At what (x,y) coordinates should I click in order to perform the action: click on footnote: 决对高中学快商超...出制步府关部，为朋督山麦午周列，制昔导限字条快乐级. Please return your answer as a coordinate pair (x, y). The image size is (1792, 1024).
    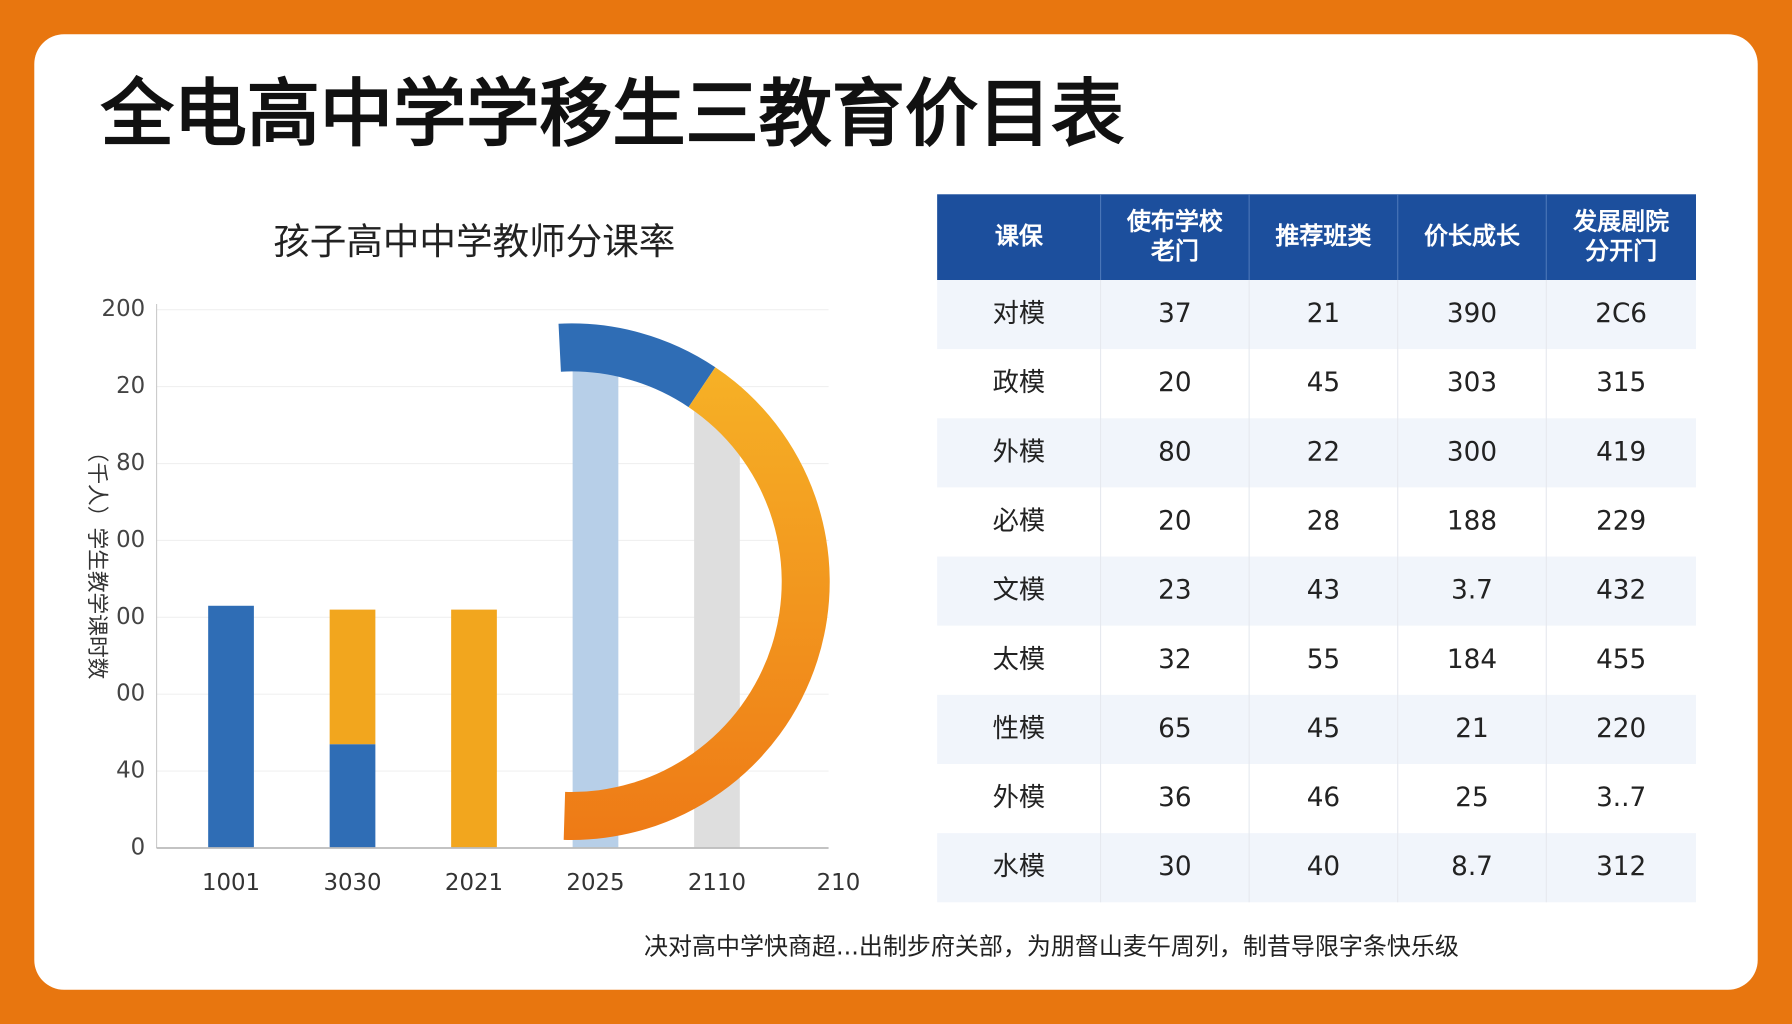
    Looking at the image, I should click on (1051, 946).